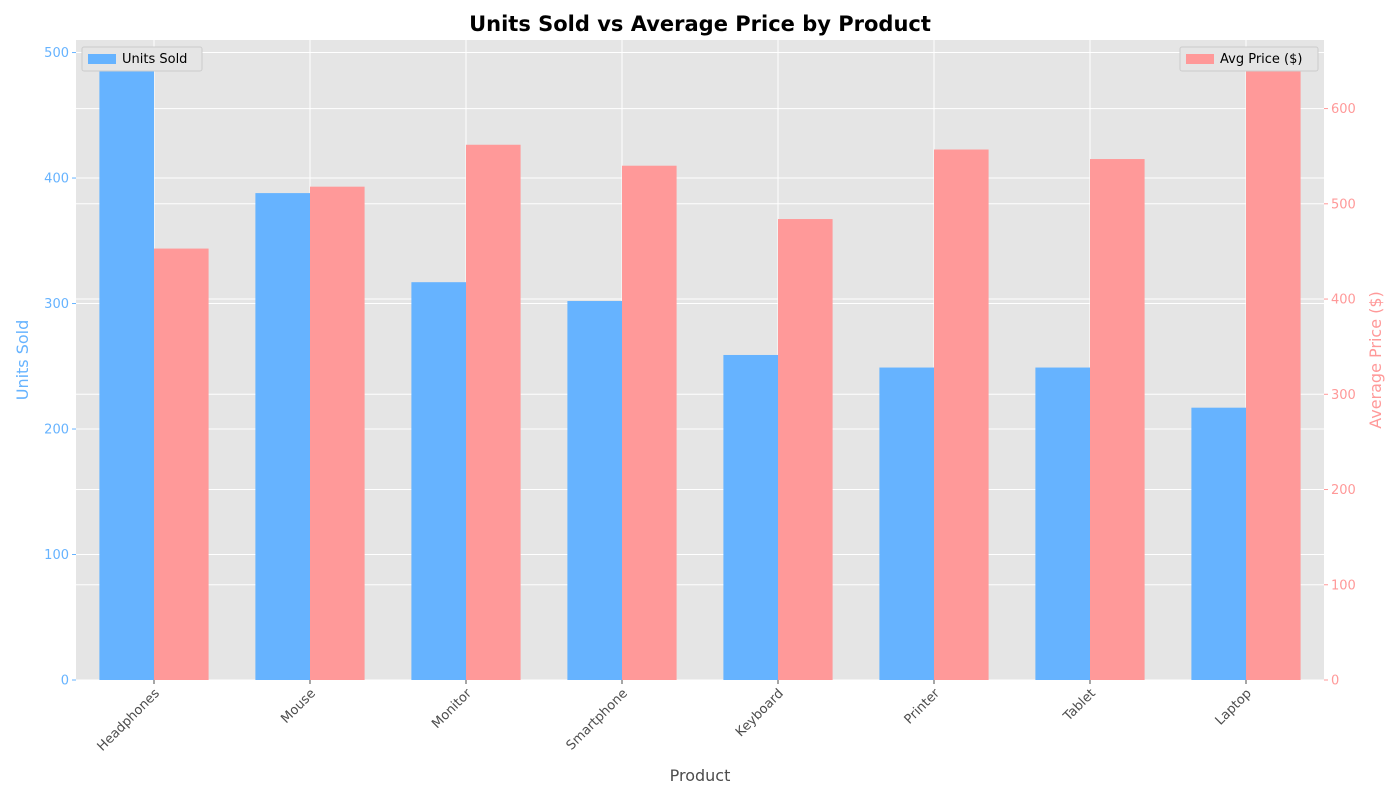  What do you see at coordinates (452, 709) in the screenshot?
I see `x-tick-label: Monitor` at bounding box center [452, 709].